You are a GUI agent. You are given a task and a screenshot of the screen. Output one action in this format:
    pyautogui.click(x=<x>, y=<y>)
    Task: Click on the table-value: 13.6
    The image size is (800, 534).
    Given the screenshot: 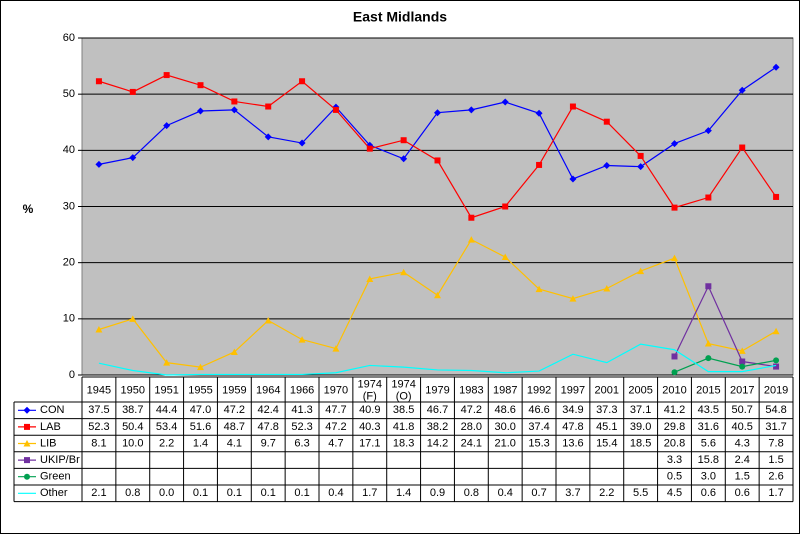 What is the action you would take?
    pyautogui.click(x=572, y=443)
    